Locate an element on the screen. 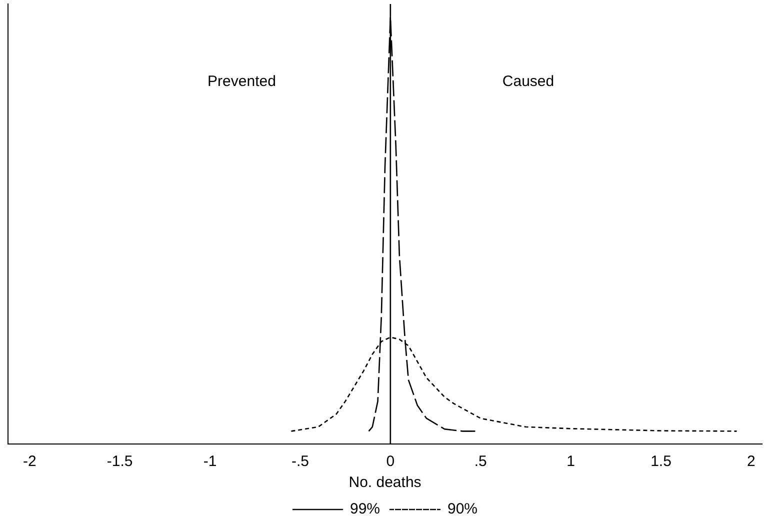 This screenshot has height=531, width=766. x-tick-label: 1.5 is located at coordinates (661, 461).